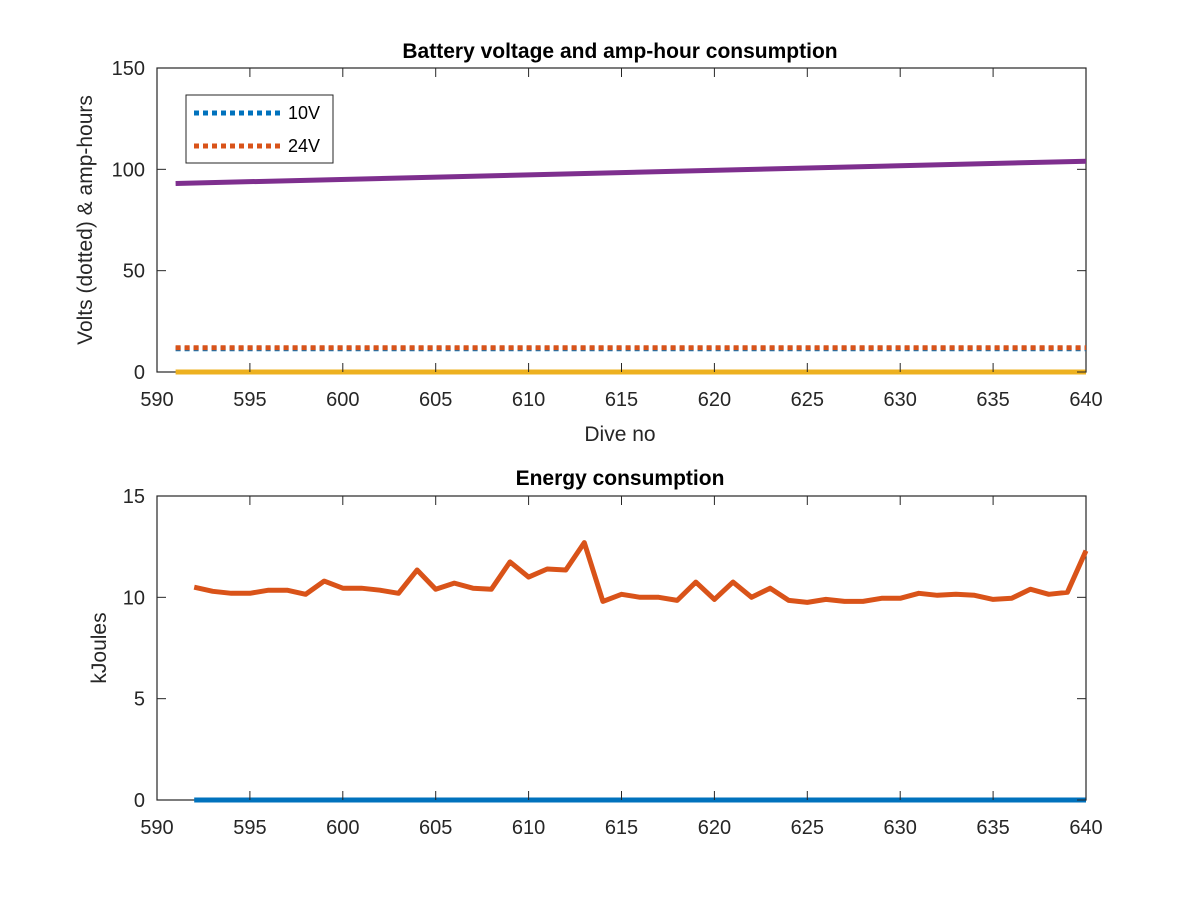  What do you see at coordinates (128, 69) in the screenshot?
I see `y-tick-label: 150` at bounding box center [128, 69].